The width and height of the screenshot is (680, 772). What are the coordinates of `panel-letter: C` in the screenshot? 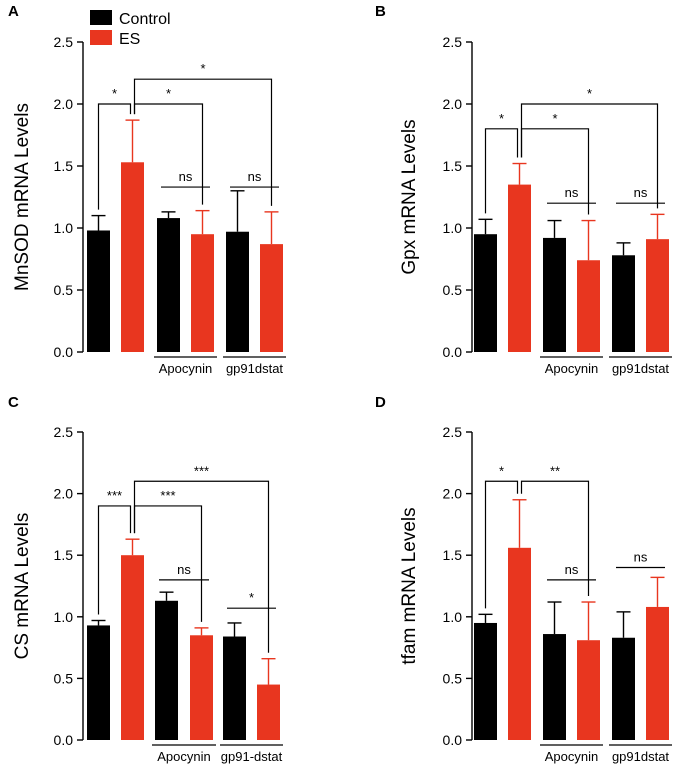 It's located at (13, 402).